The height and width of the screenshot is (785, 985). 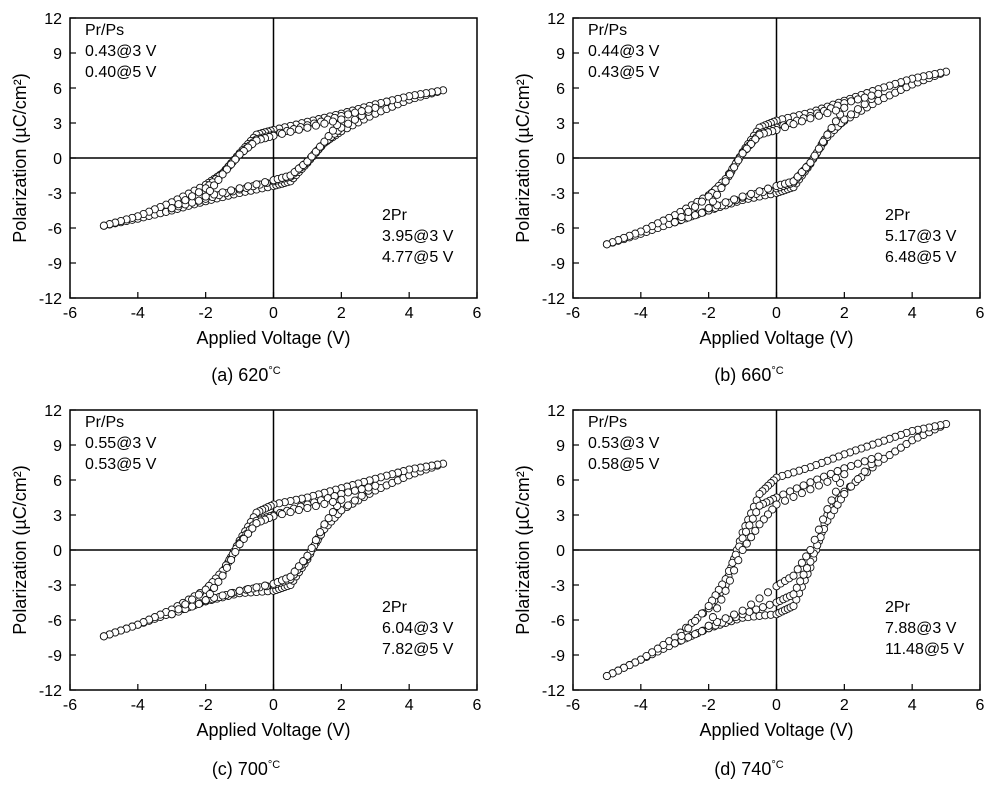 What do you see at coordinates (121, 464) in the screenshot?
I see `annotation-pr-ps-line: 0.53@5 V` at bounding box center [121, 464].